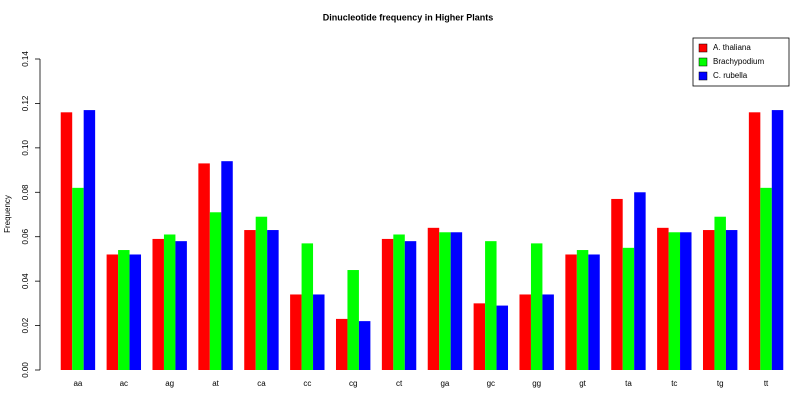 The width and height of the screenshot is (800, 414). What do you see at coordinates (582, 383) in the screenshot?
I see `x-tick-label: gt` at bounding box center [582, 383].